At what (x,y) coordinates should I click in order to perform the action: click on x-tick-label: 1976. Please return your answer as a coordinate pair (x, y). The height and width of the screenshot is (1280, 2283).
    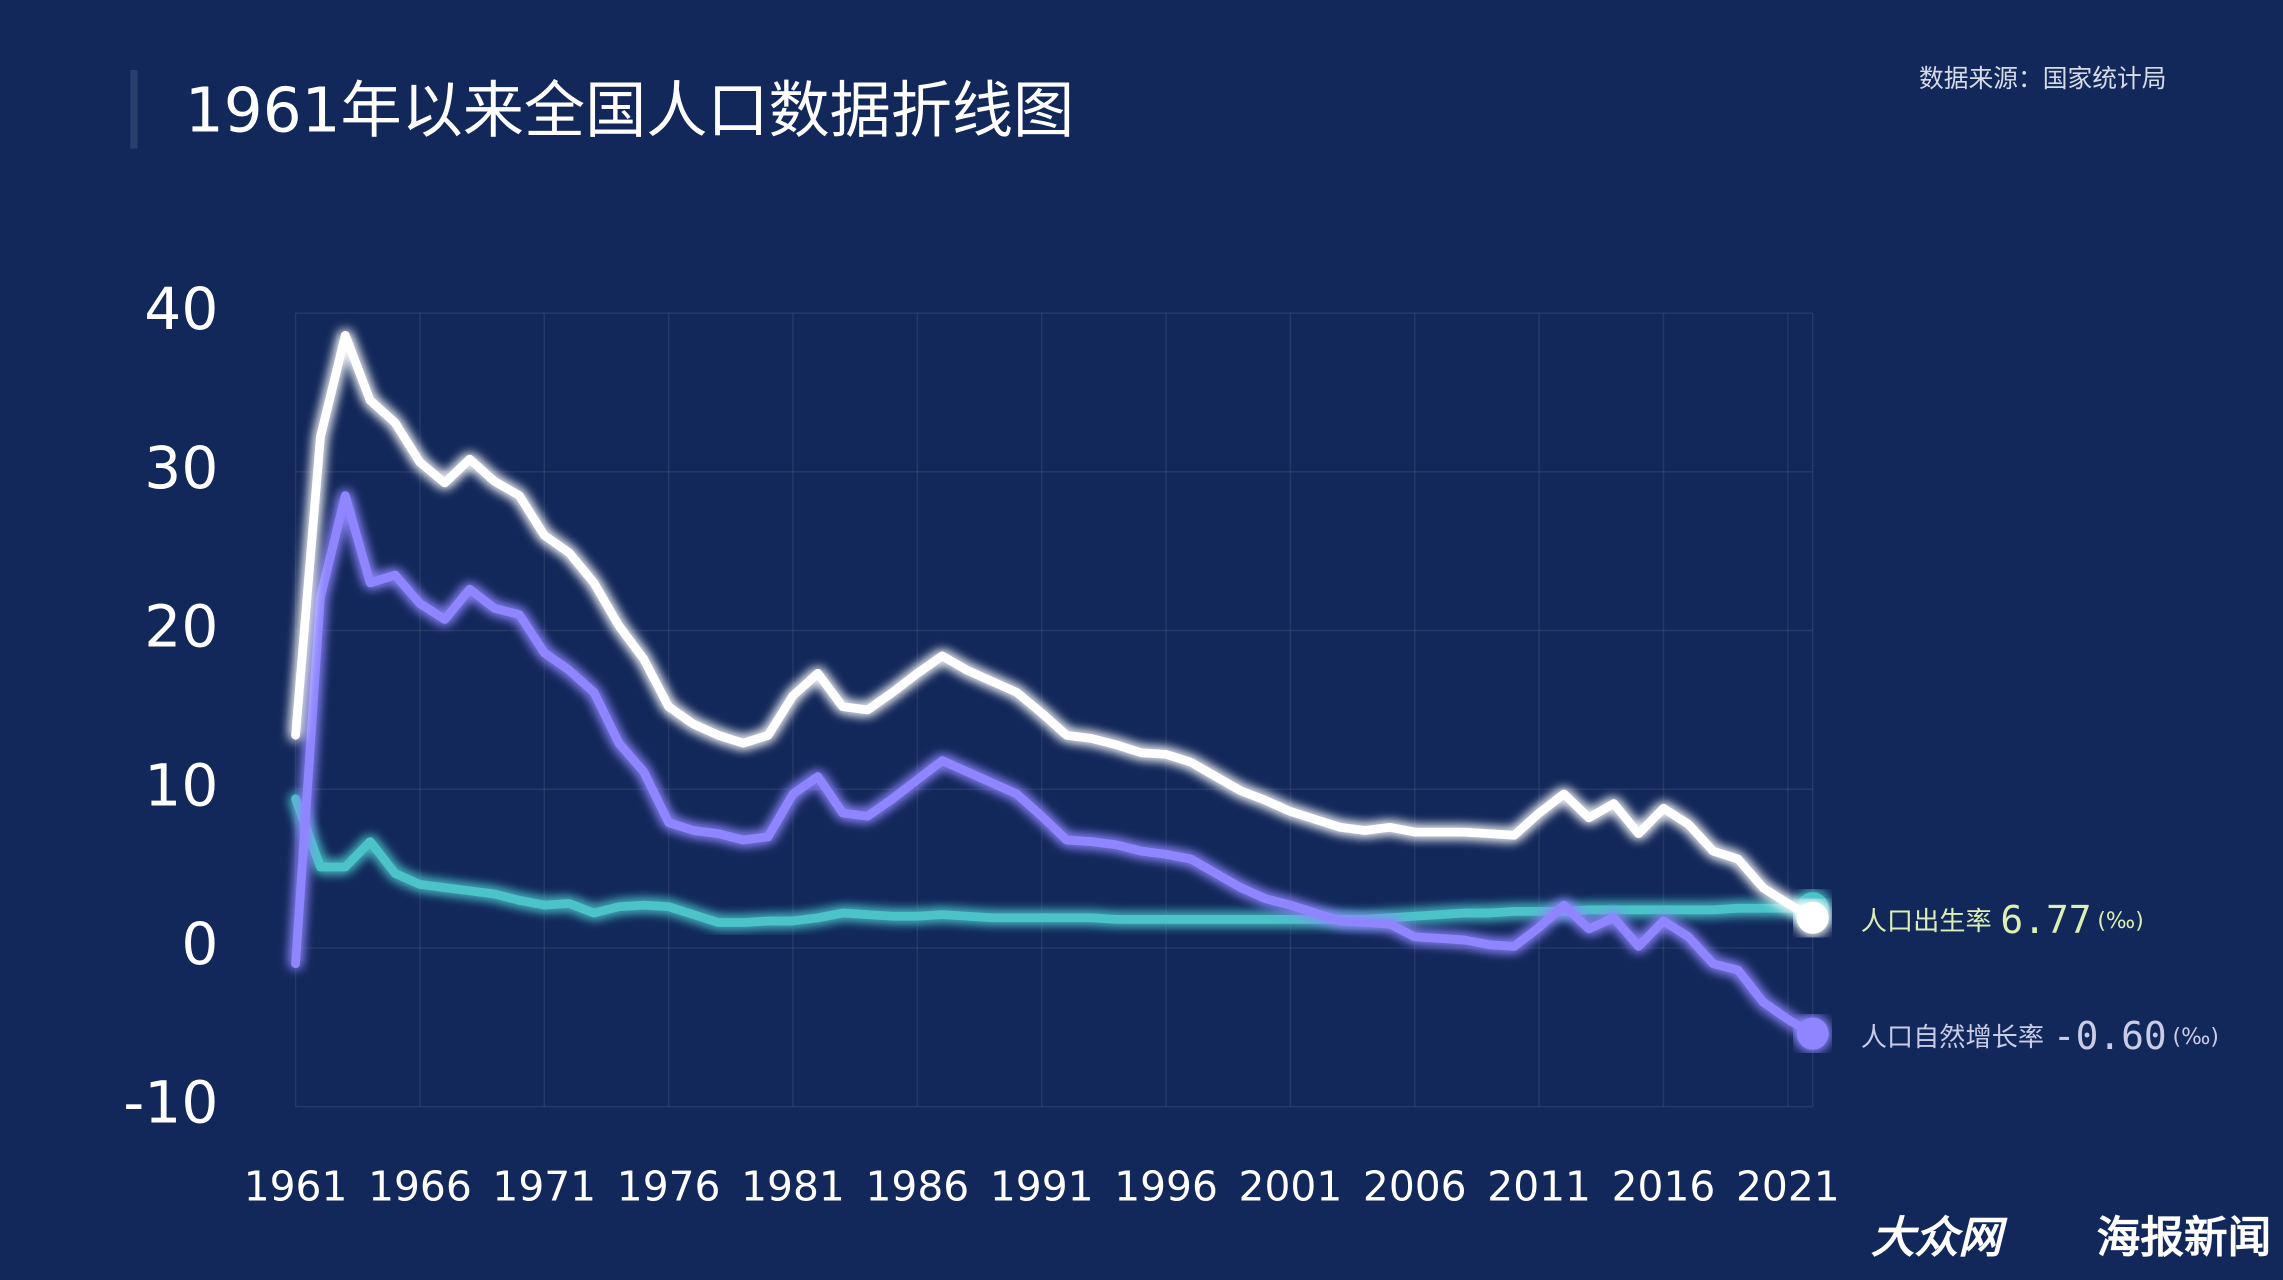
    Looking at the image, I should click on (669, 1187).